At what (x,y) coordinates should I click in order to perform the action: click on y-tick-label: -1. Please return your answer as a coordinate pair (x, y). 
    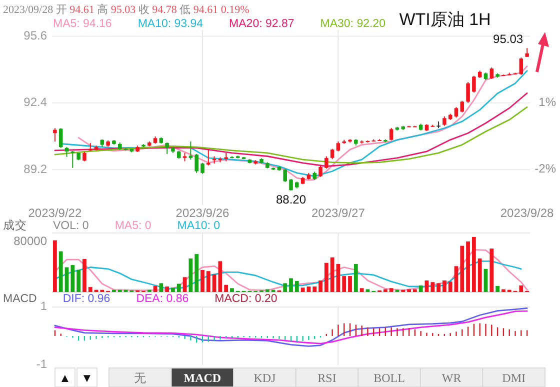
    Looking at the image, I should click on (42, 364).